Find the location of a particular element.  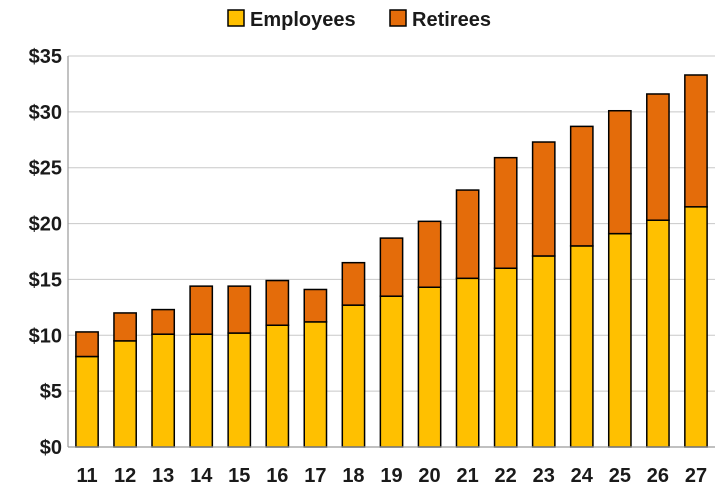

y-tick-label: $20 is located at coordinates (45, 225).